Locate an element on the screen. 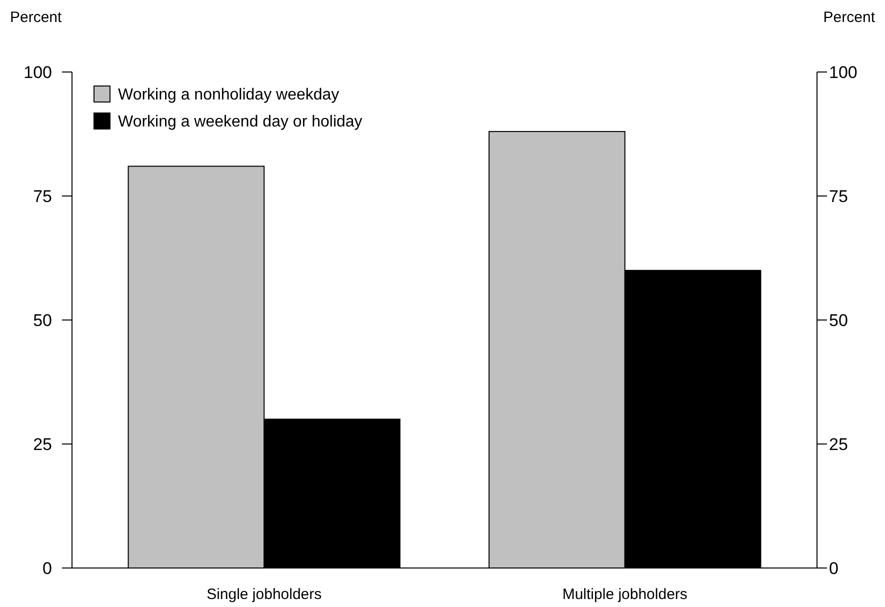  x-tick-label: Multiple jobholders is located at coordinates (625, 594).